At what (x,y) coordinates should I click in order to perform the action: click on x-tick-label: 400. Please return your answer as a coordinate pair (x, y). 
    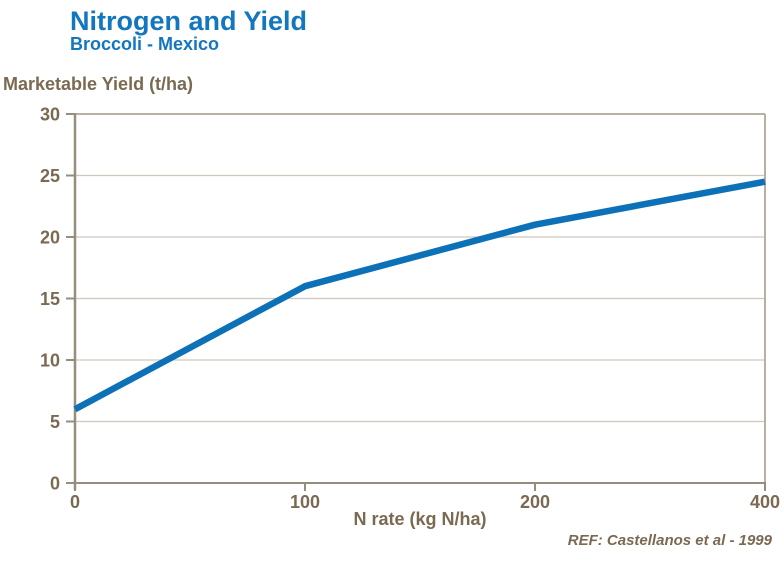
    Looking at the image, I should click on (765, 502).